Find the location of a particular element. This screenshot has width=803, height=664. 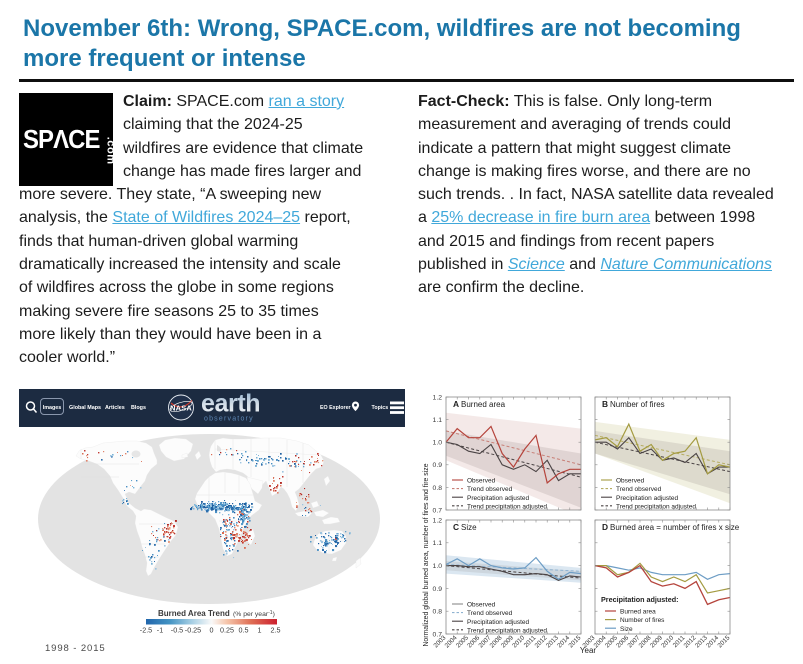

svg-text: Year is located at coordinates (588, 650).